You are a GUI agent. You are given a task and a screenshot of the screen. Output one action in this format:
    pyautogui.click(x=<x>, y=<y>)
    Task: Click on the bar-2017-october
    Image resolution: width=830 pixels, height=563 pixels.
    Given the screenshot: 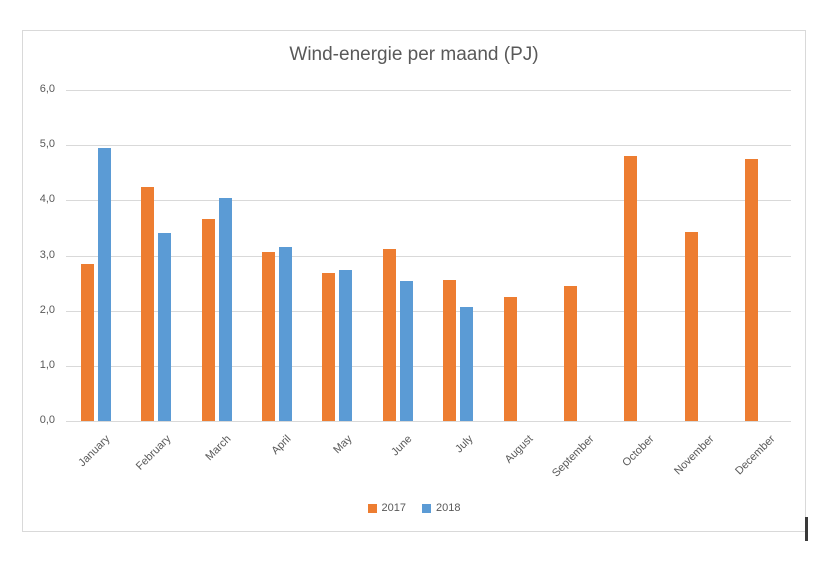 What is the action you would take?
    pyautogui.click(x=630, y=288)
    